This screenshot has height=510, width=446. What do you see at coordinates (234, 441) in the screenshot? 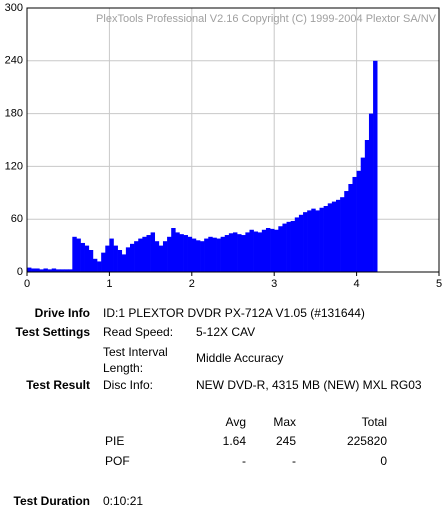
I see `cell: 1.64` at bounding box center [234, 441].